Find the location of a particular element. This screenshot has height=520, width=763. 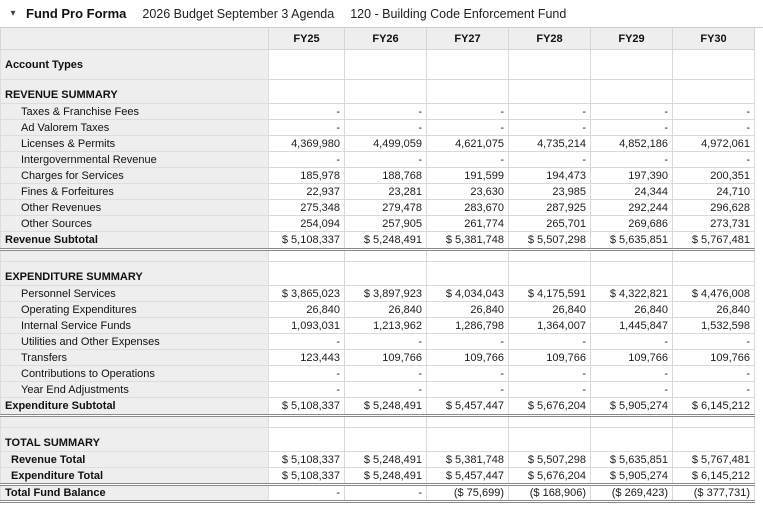

data-cell: $ 5,635,851 is located at coordinates (631, 459).